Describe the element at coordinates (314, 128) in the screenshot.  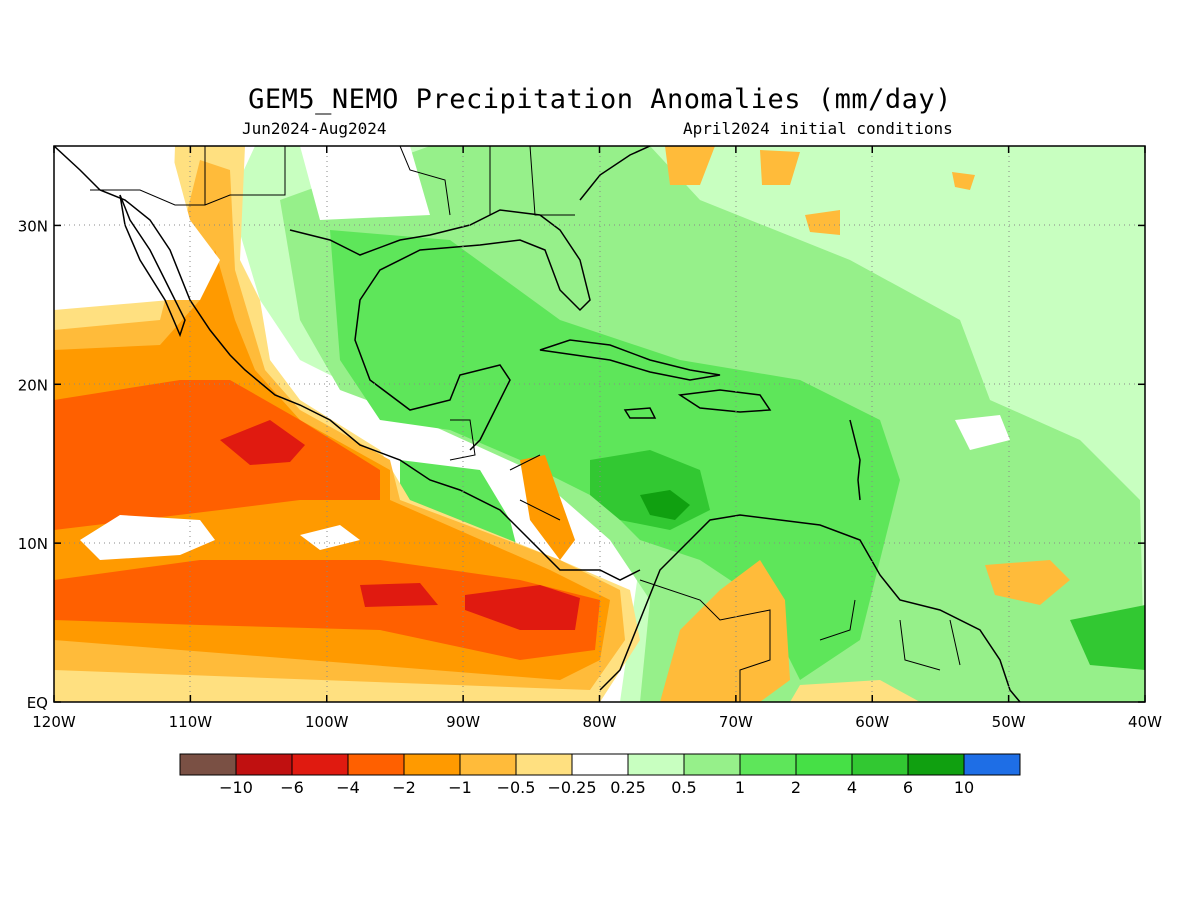
I see `forecast-period: Jun2024-Aug2024` at that location.